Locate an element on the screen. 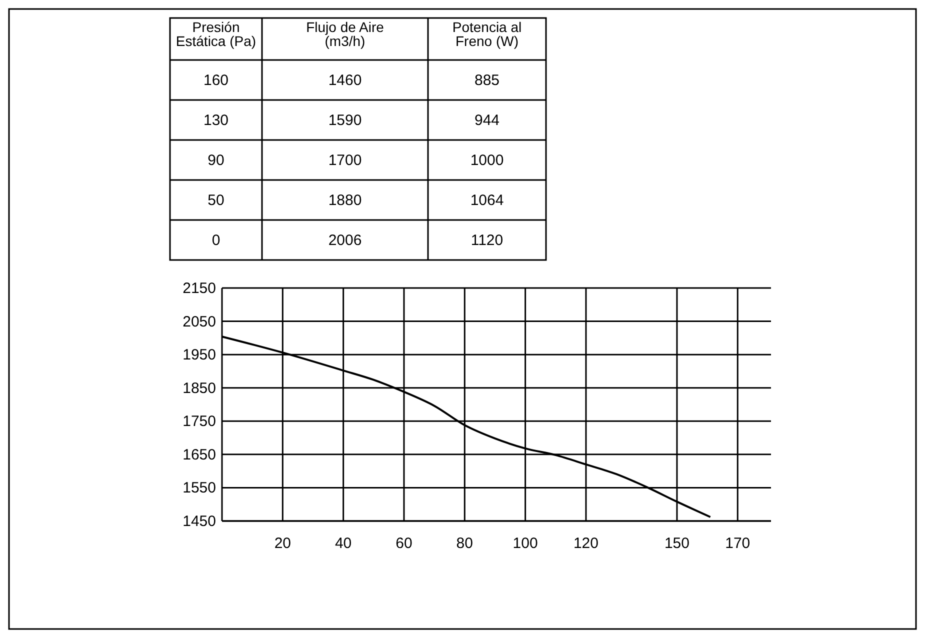  data-label: 1880 is located at coordinates (345, 200).